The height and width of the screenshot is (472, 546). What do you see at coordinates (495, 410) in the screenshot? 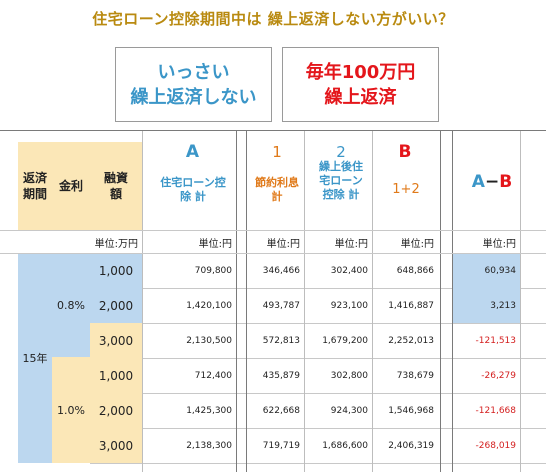
I see `cell-diff: -121,668` at bounding box center [495, 410].